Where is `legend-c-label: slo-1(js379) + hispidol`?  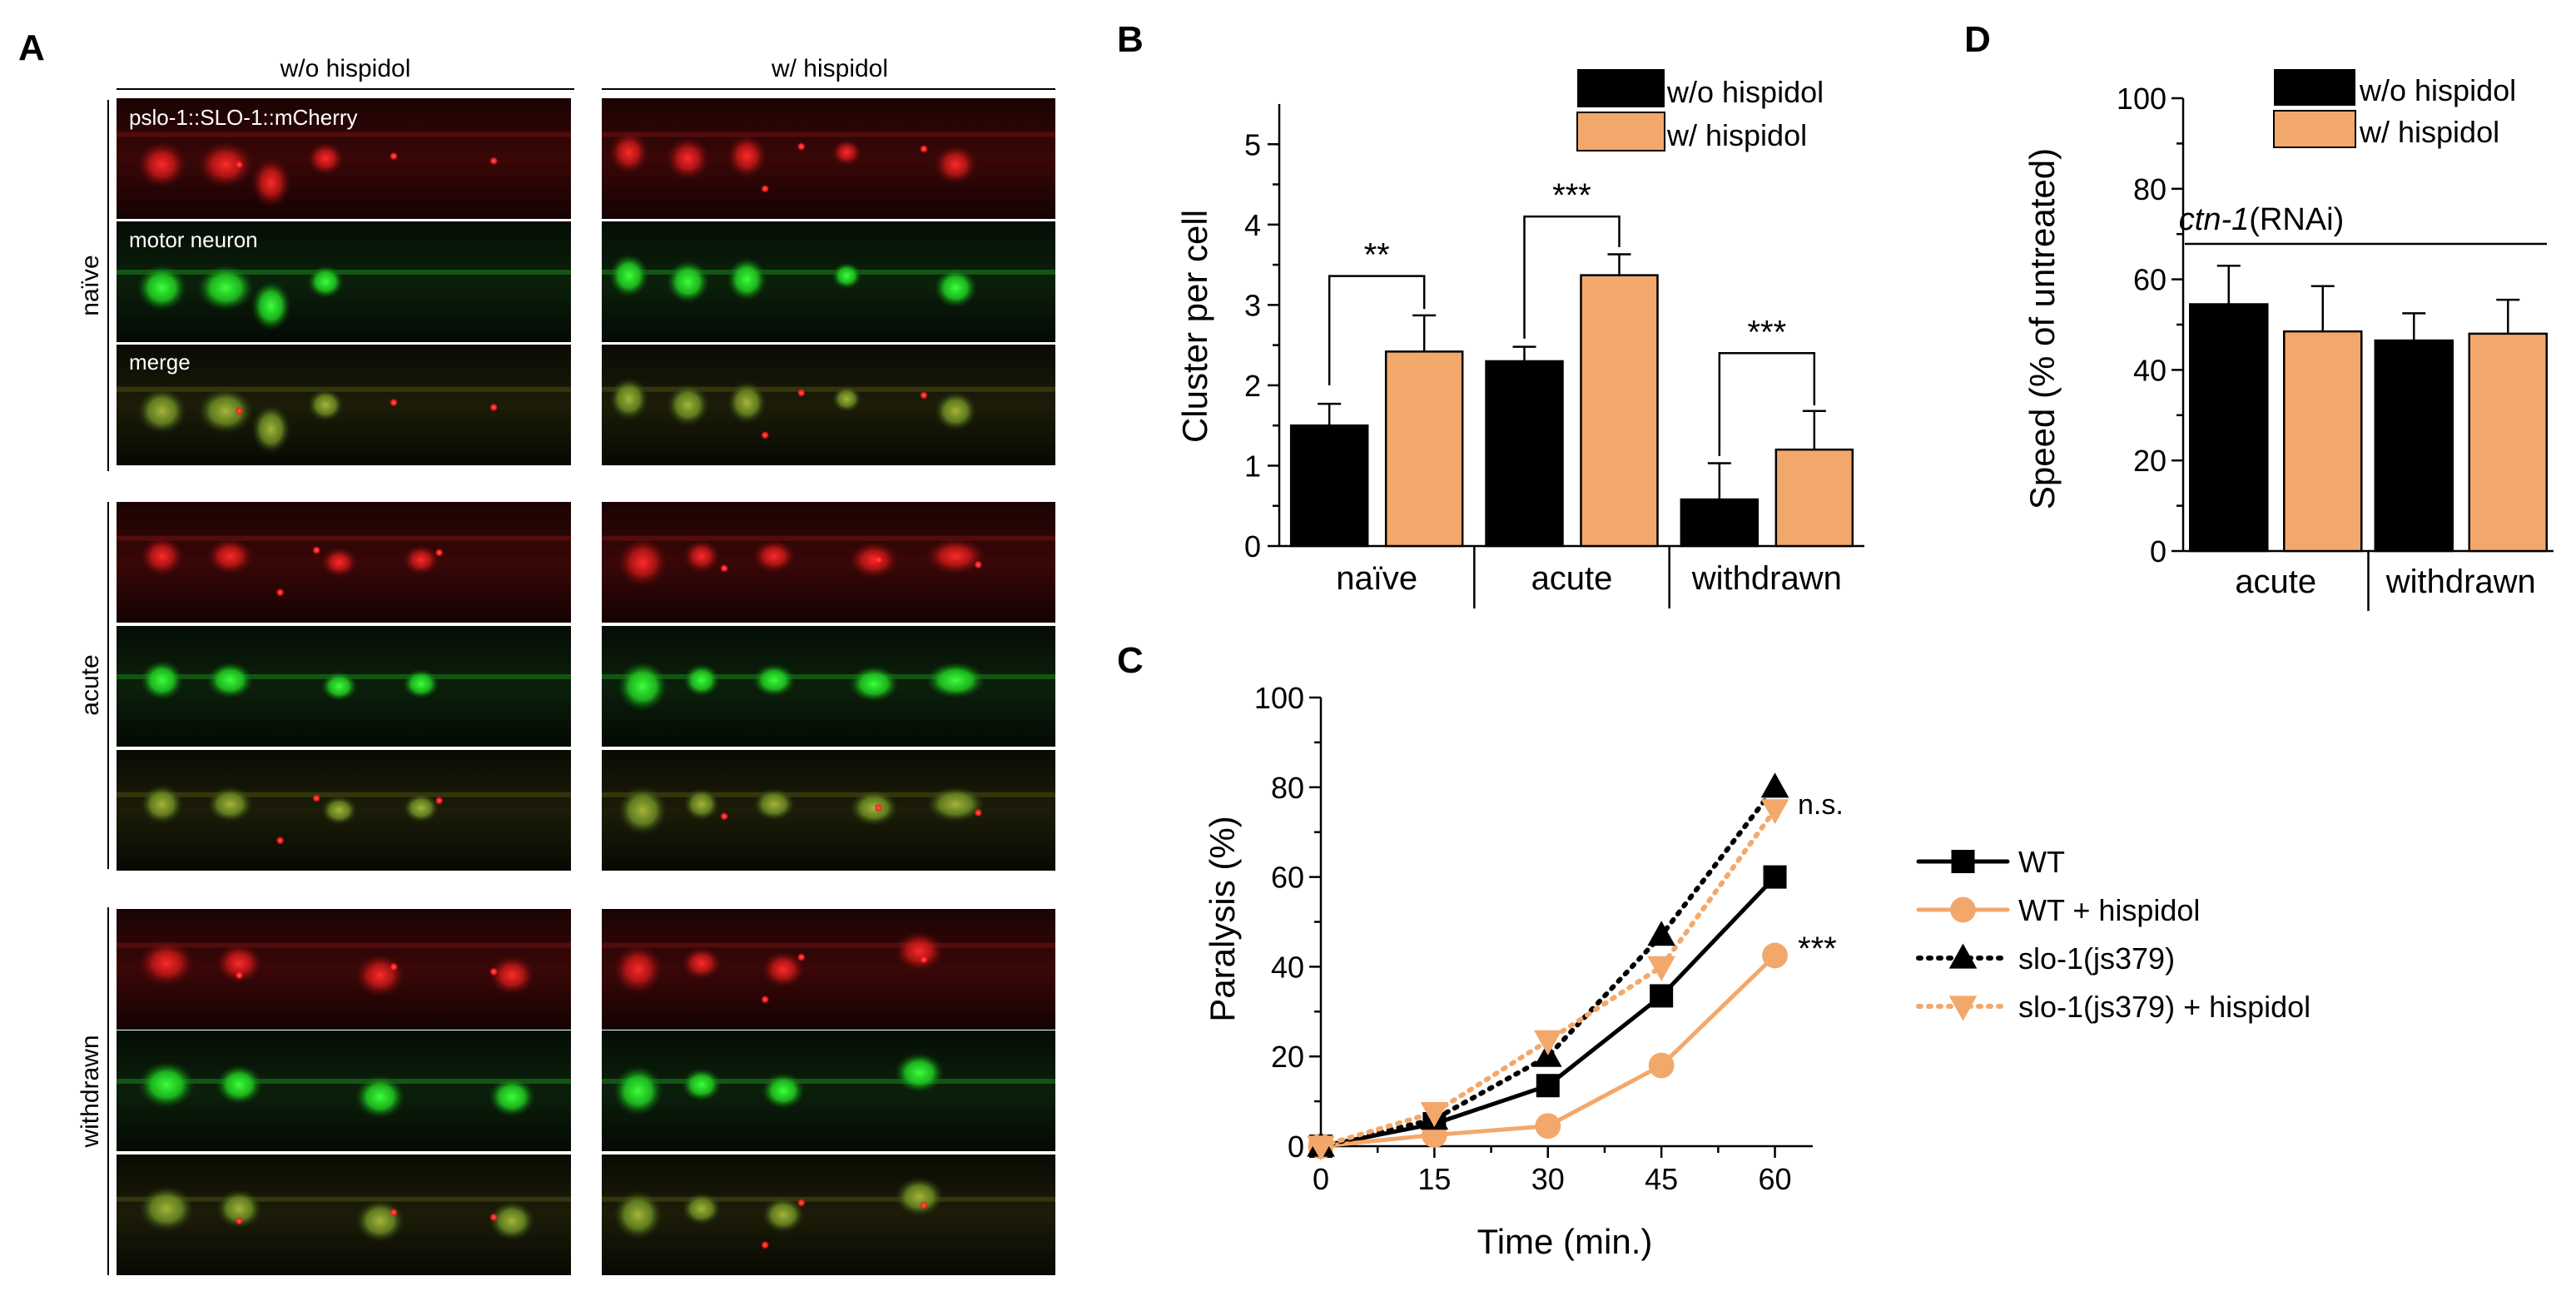
legend-c-label: slo-1(js379) + hispidol is located at coordinates (2164, 1007).